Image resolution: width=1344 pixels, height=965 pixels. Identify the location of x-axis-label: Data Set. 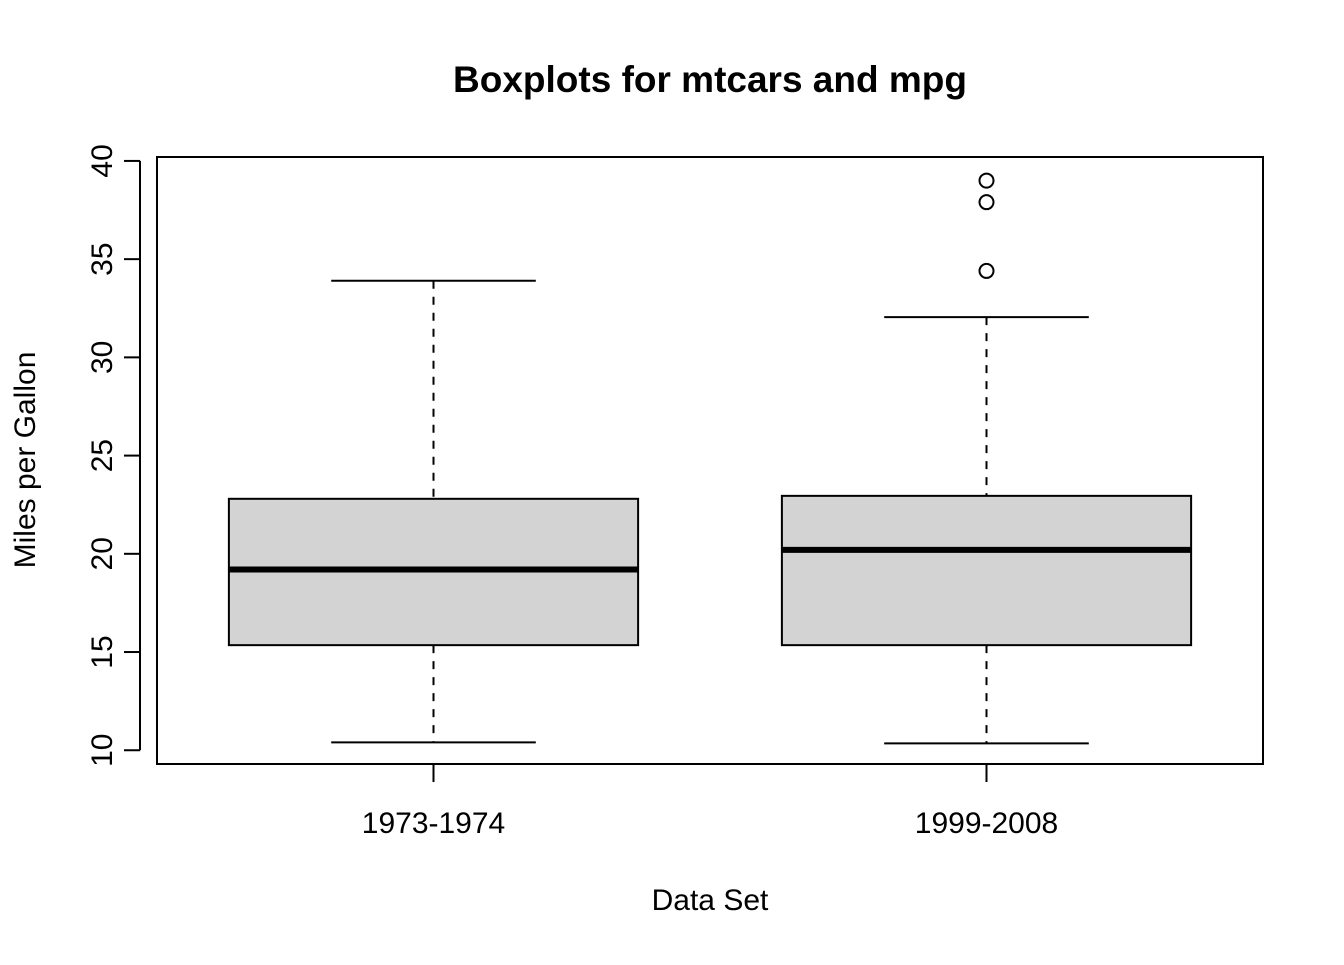
(710, 900).